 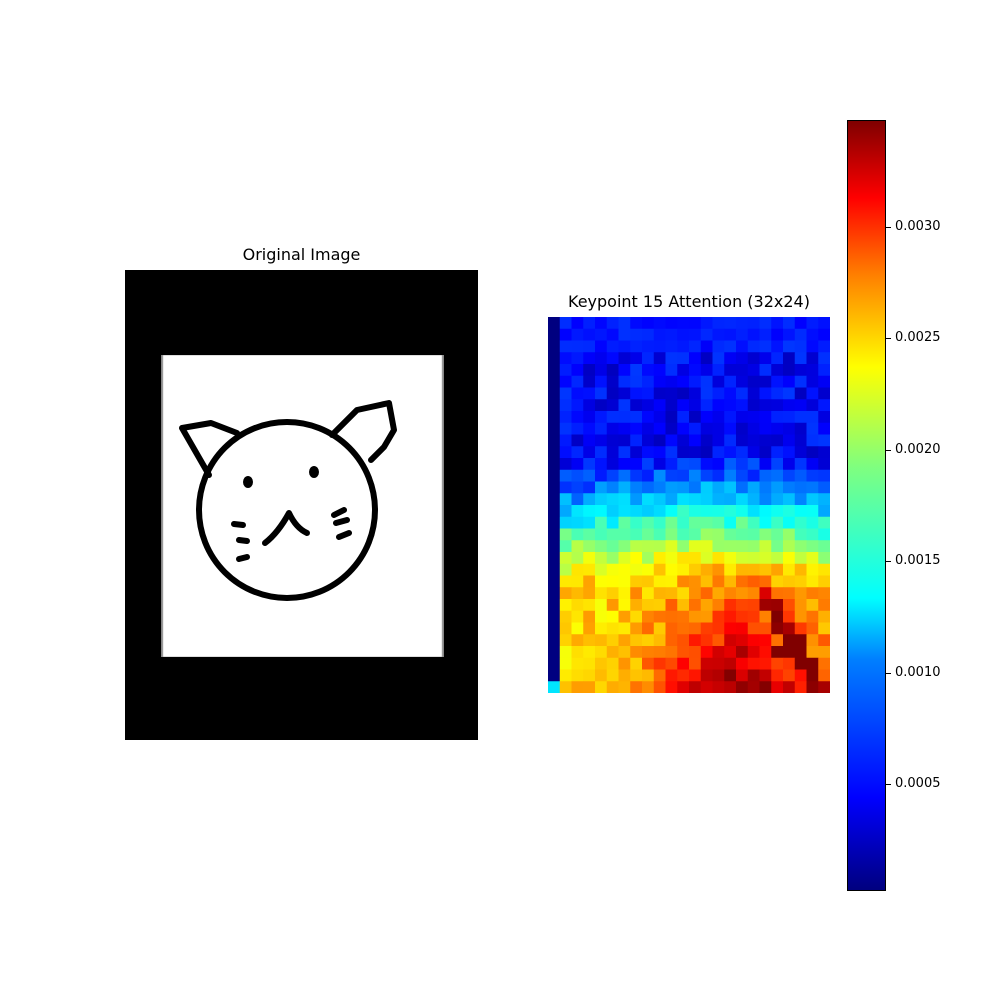 What do you see at coordinates (209, 449) in the screenshot?
I see `cat-left-ear` at bounding box center [209, 449].